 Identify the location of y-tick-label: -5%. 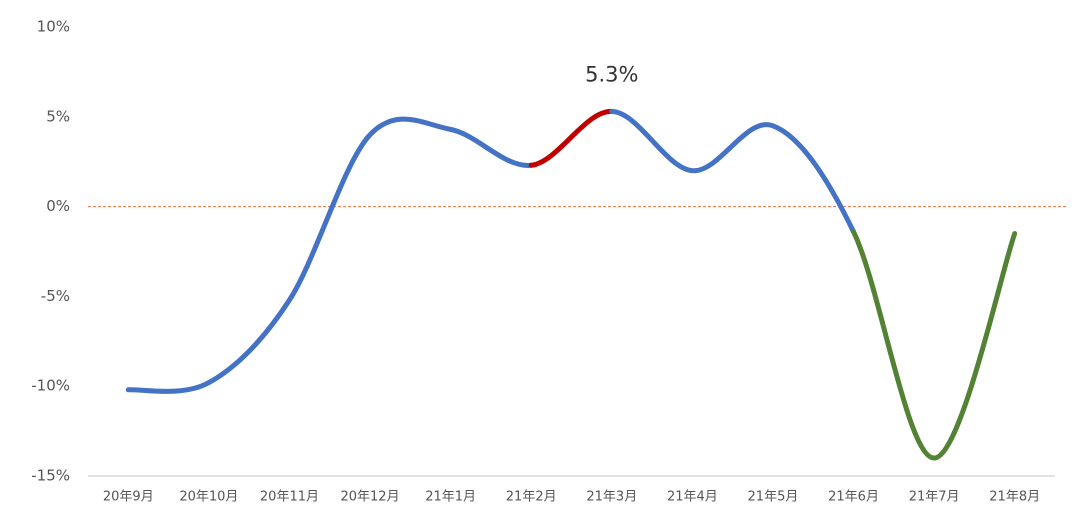
(55, 296).